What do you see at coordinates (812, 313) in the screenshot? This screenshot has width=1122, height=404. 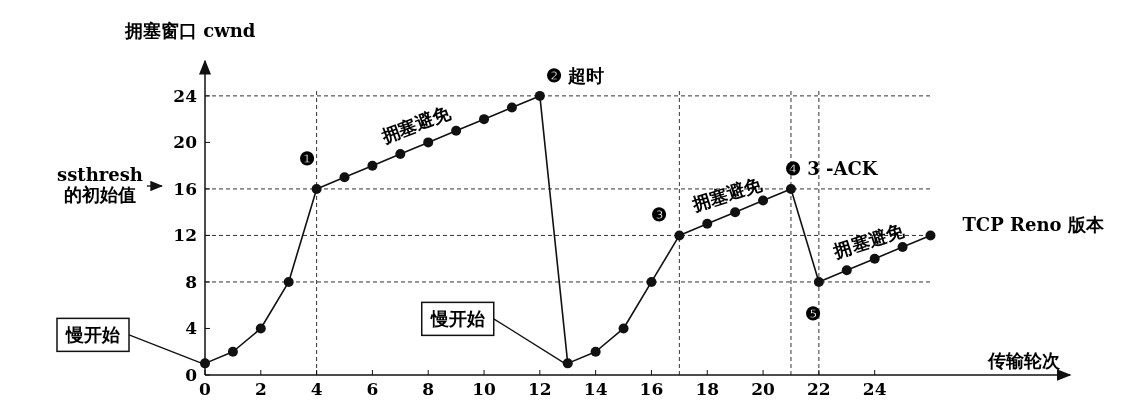 I see `annotation: ❺` at bounding box center [812, 313].